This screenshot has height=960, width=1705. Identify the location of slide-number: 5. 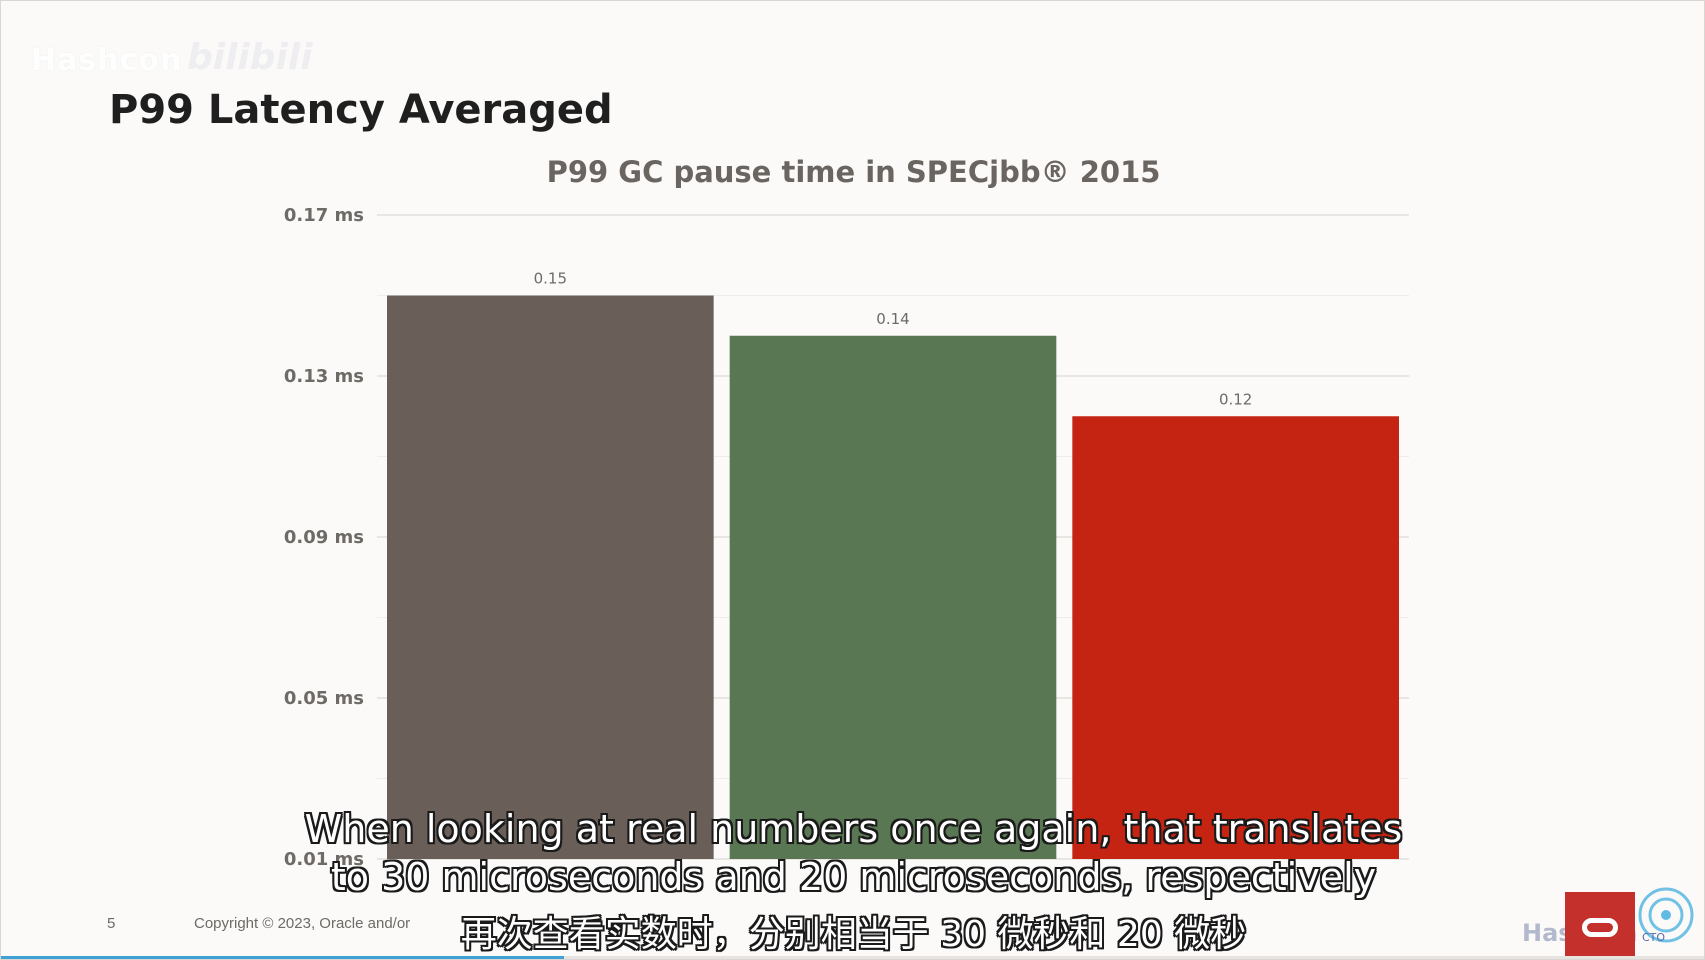
(111, 923).